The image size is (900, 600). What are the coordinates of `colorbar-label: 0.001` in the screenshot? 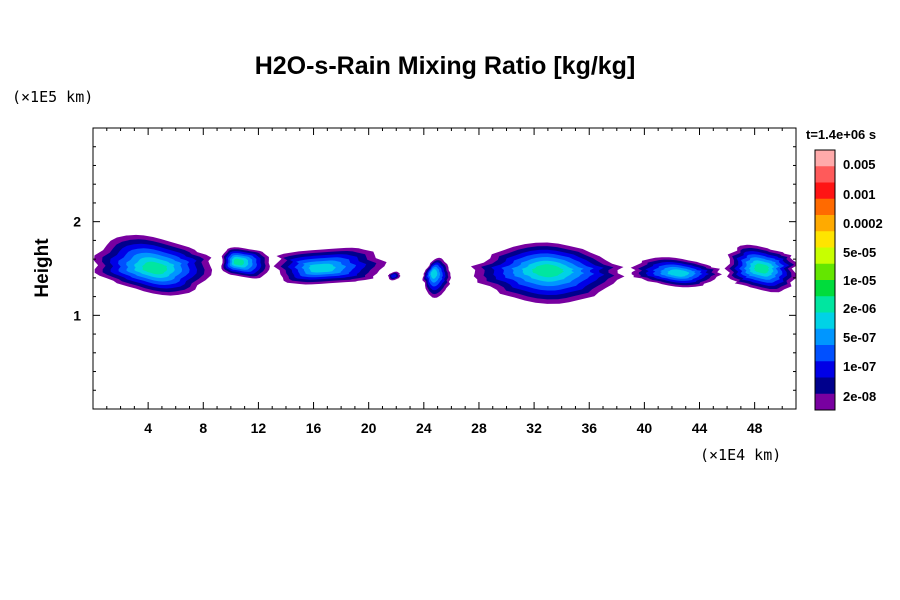 It's located at (859, 194).